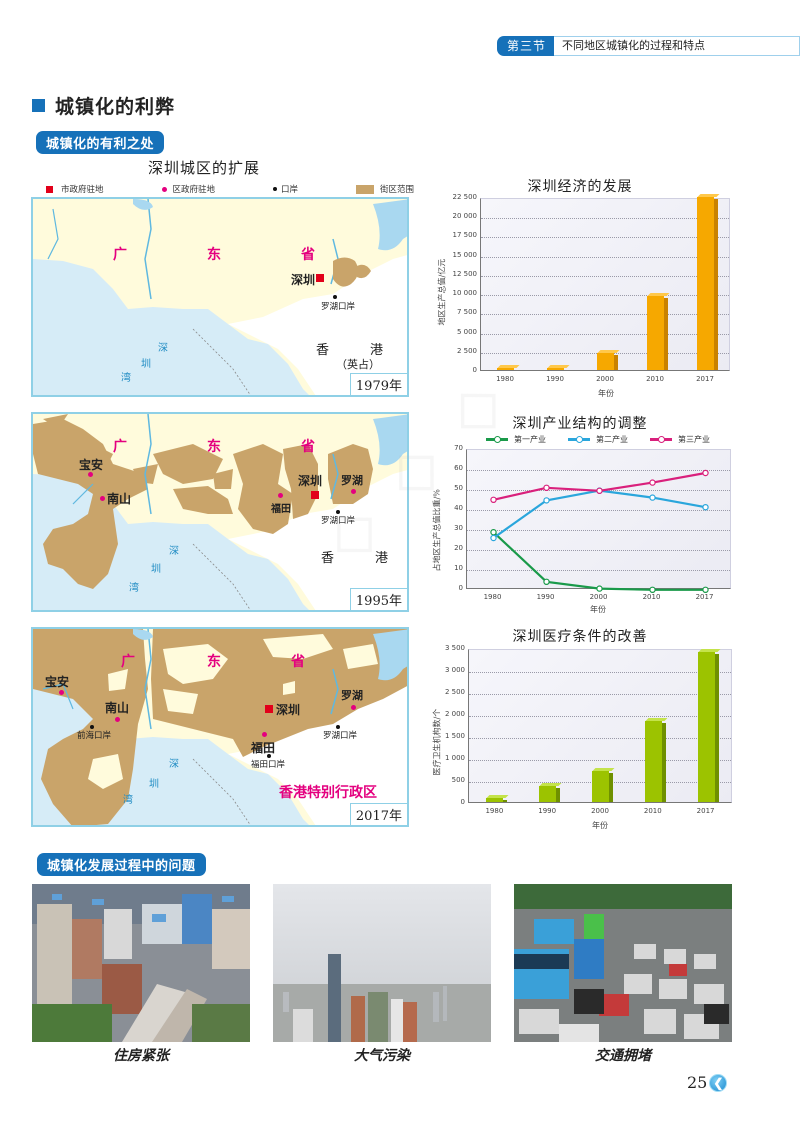 The width and height of the screenshot is (800, 1138). Describe the element at coordinates (497, 439) in the screenshot. I see `green-line-icon` at that location.